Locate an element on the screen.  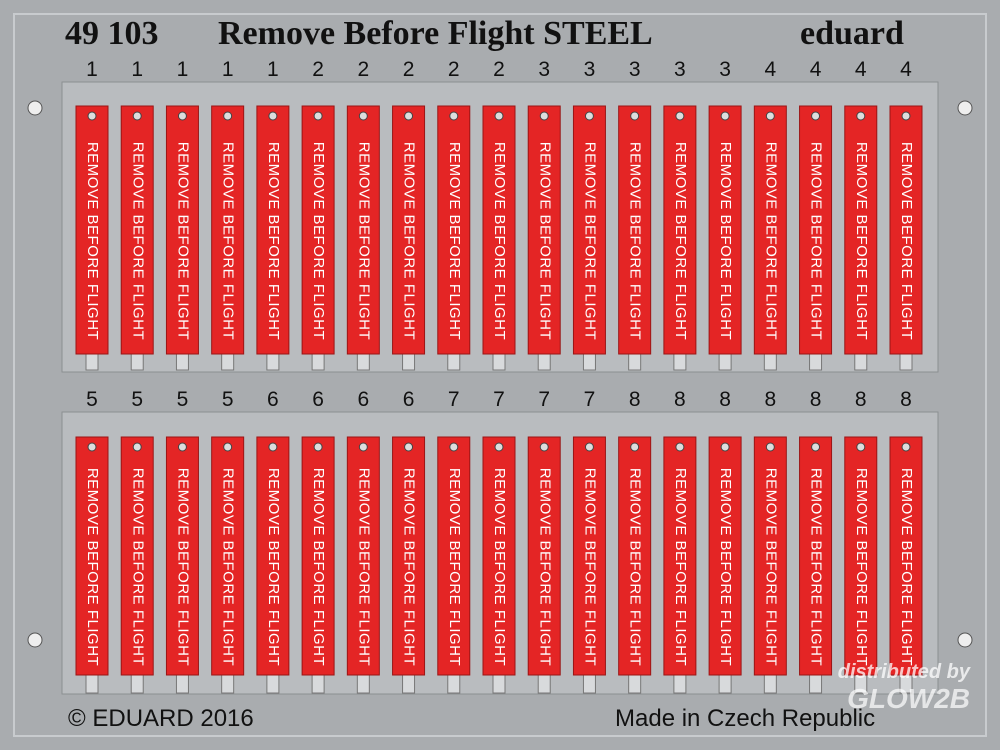
tag-number: 6 is located at coordinates (318, 399).